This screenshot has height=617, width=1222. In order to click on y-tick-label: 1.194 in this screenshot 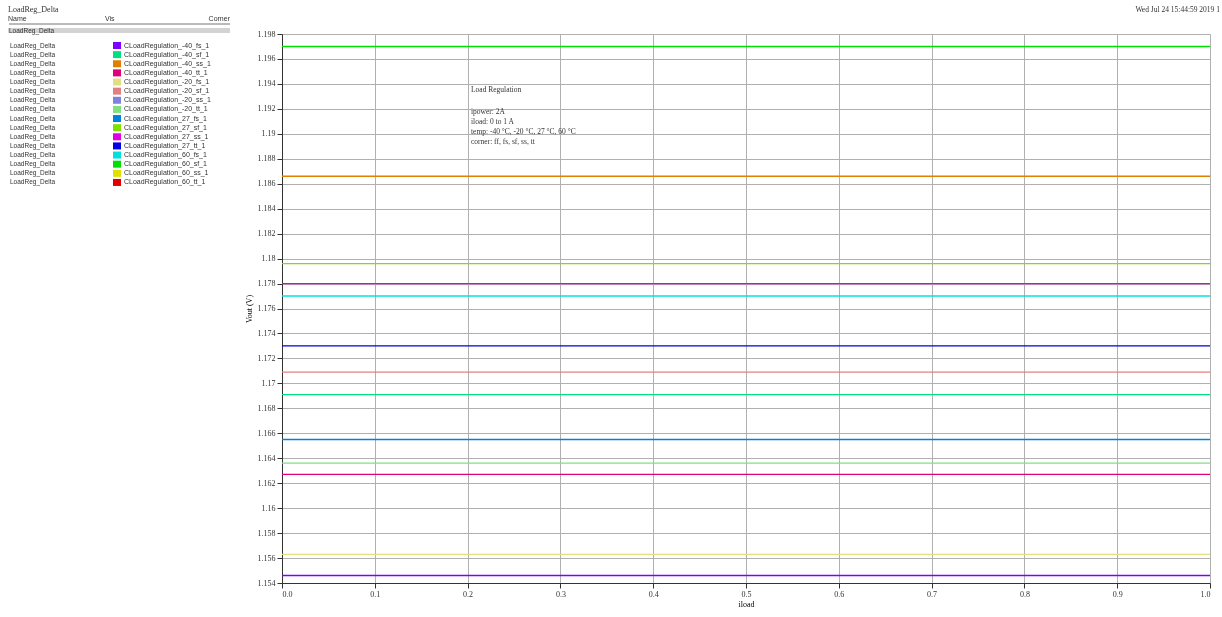, I will do `click(266, 84)`.